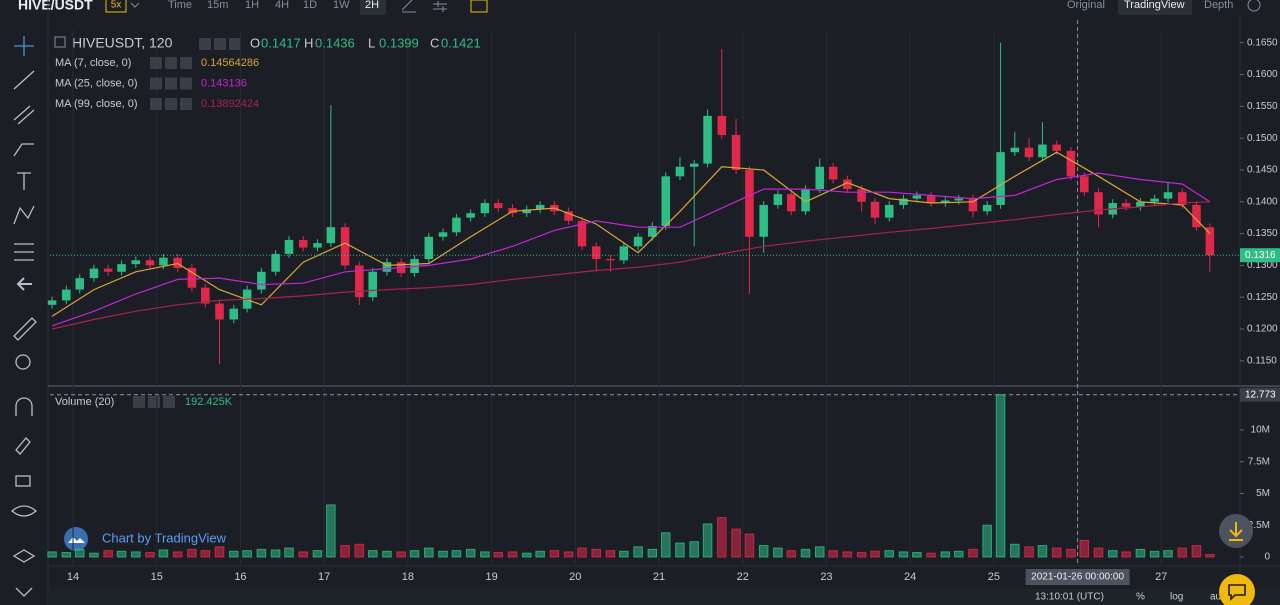  I want to click on interval: 15m, so click(217, 5).